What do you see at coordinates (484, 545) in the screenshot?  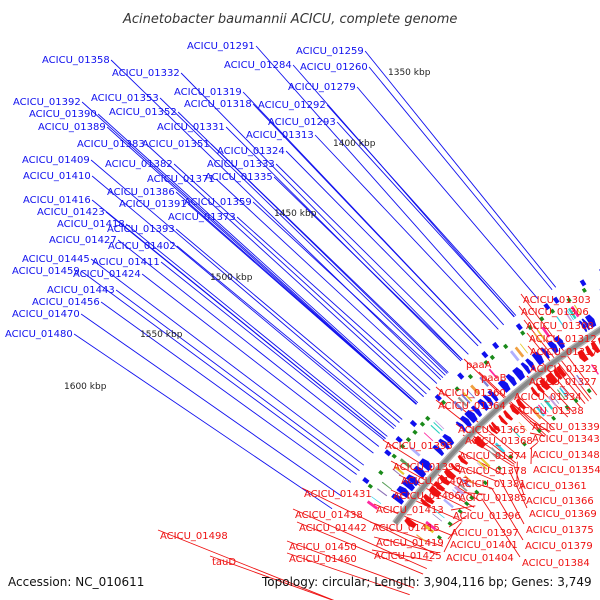 I see `minus-gene-label: ACICU_01401` at bounding box center [484, 545].